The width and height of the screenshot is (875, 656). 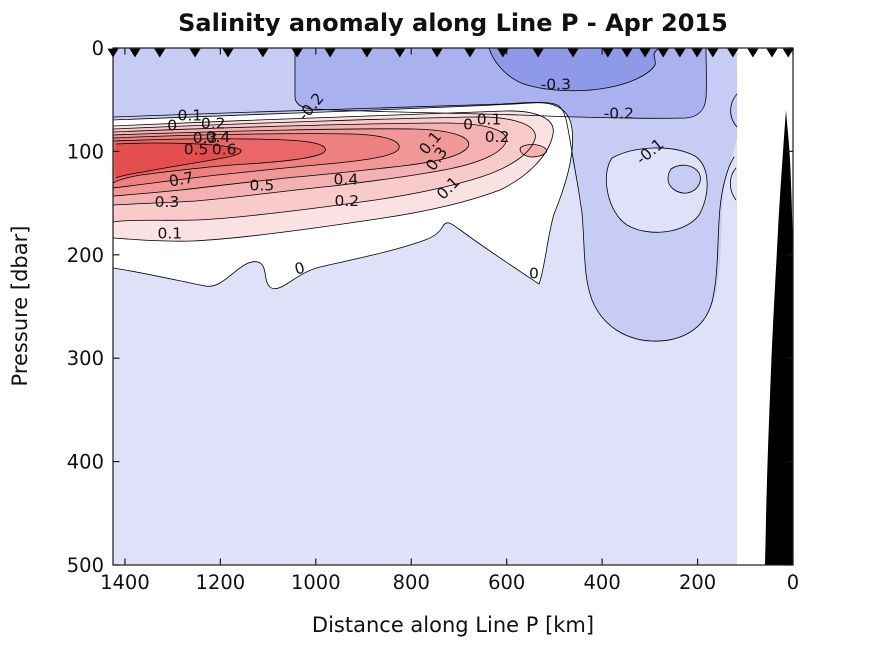 I want to click on y-tick-label: 300, so click(x=85, y=358).